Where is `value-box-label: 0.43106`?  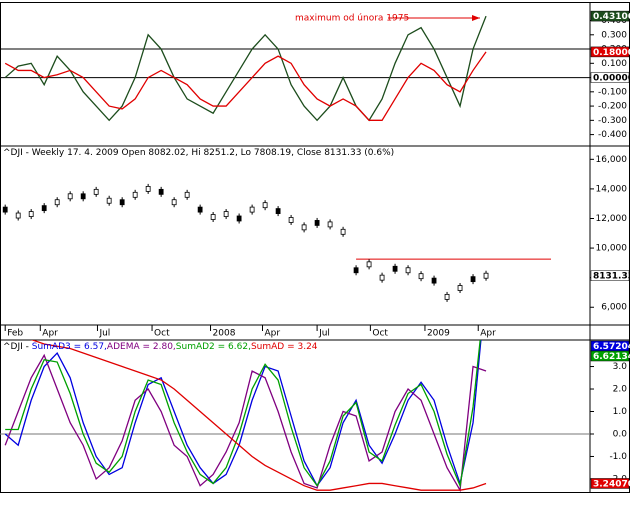
value-box-label: 0.43106 is located at coordinates (611, 17).